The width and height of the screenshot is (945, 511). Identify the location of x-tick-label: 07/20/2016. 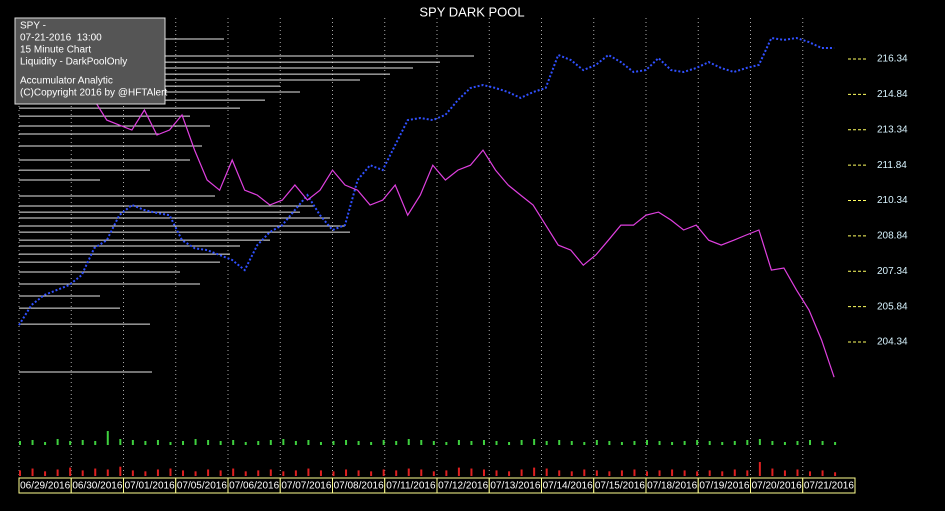
(777, 486).